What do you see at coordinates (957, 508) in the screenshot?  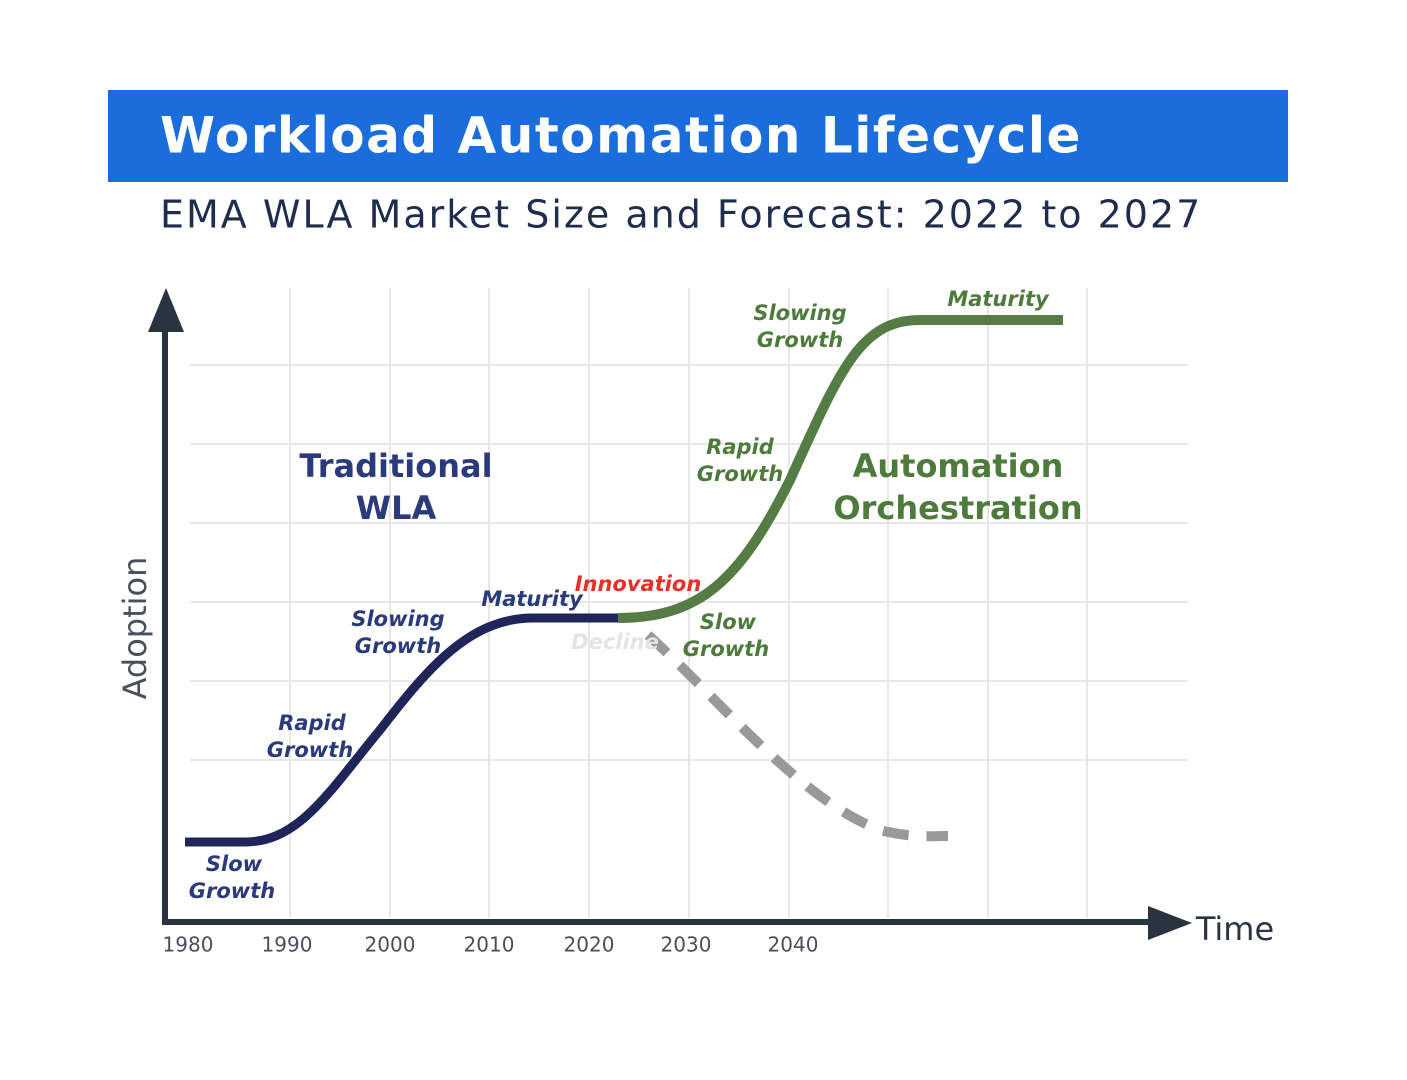 I see `region-label: Orchestration` at bounding box center [957, 508].